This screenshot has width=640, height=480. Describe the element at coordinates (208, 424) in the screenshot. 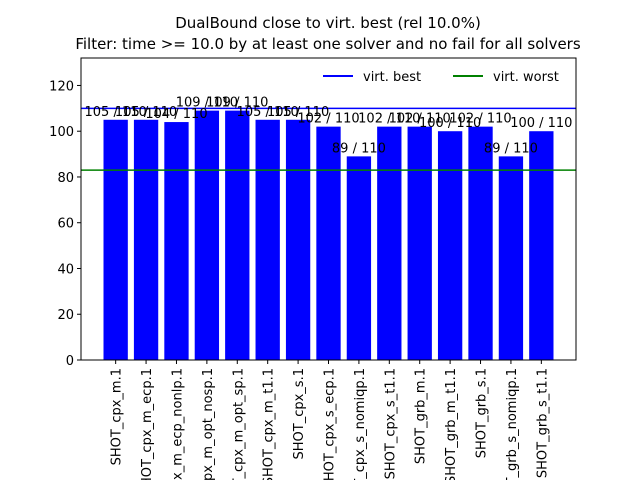

I see `x-tick-label: SHOT_cpx_m_opt_nosp.1` at that location.